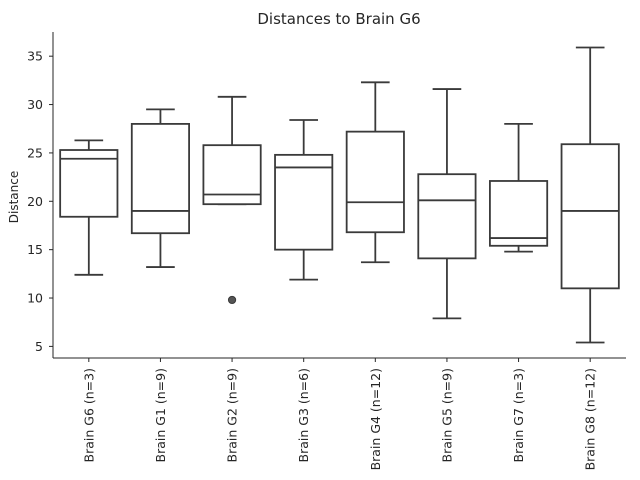 The image size is (640, 480). I want to click on y-axis-label: Distance, so click(14, 197).